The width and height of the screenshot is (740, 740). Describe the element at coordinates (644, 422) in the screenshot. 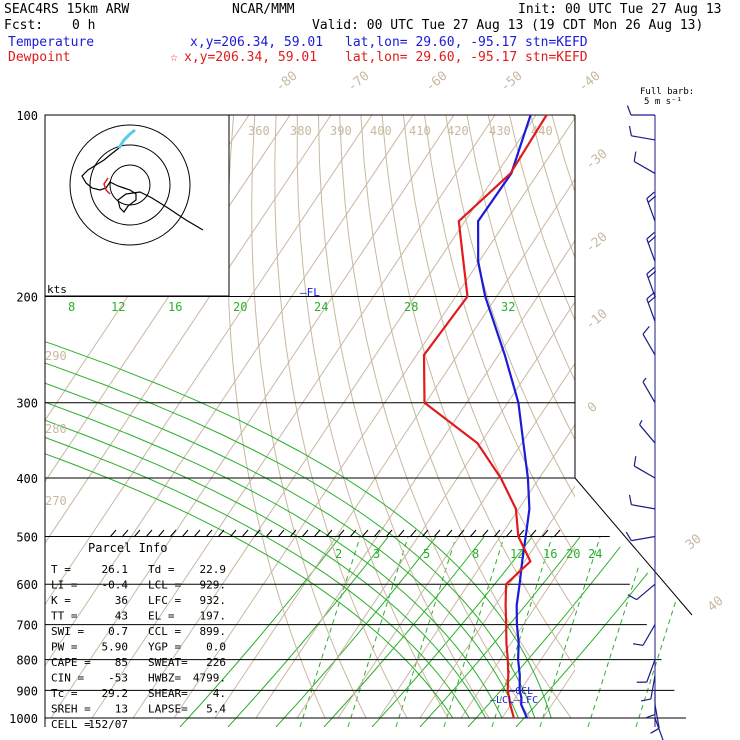

I see `wind-barbs` at that location.